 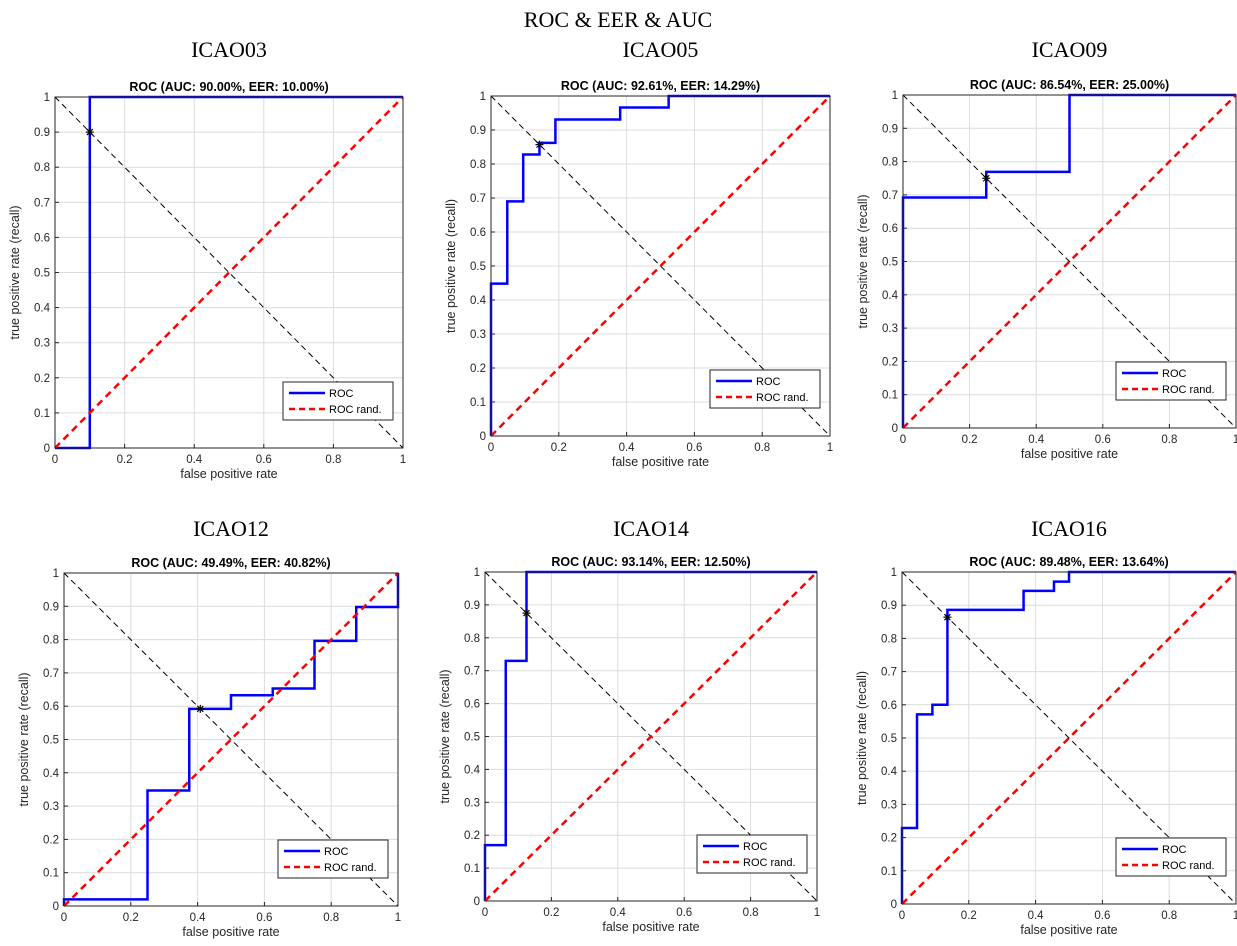 I want to click on legend-random-label: ROC rand., so click(x=1188, y=866).